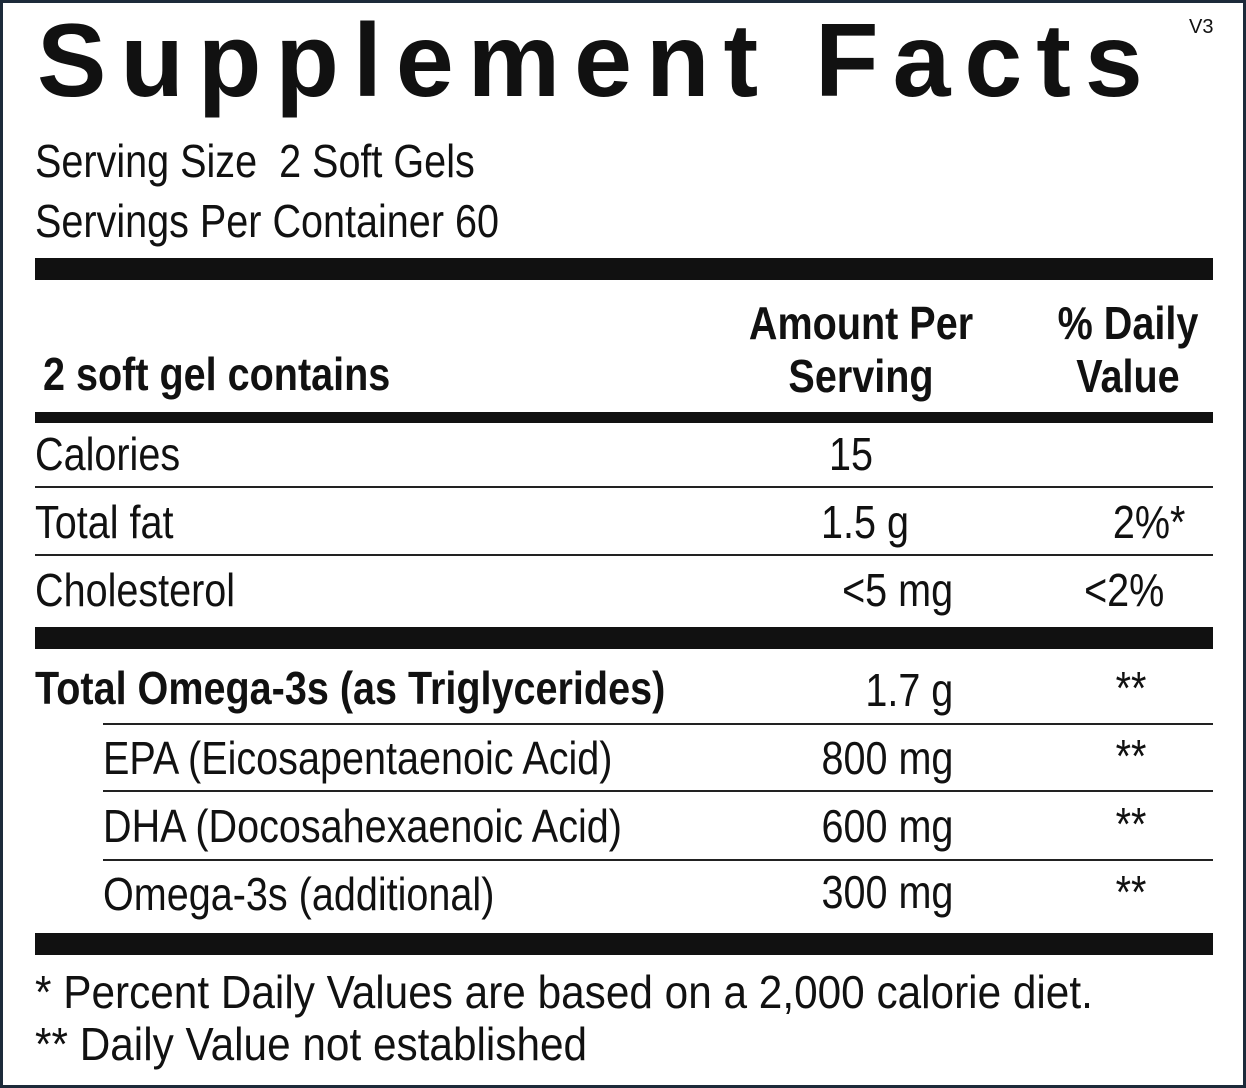  What do you see at coordinates (104, 522) in the screenshot?
I see `nutrient-name: Total fat` at bounding box center [104, 522].